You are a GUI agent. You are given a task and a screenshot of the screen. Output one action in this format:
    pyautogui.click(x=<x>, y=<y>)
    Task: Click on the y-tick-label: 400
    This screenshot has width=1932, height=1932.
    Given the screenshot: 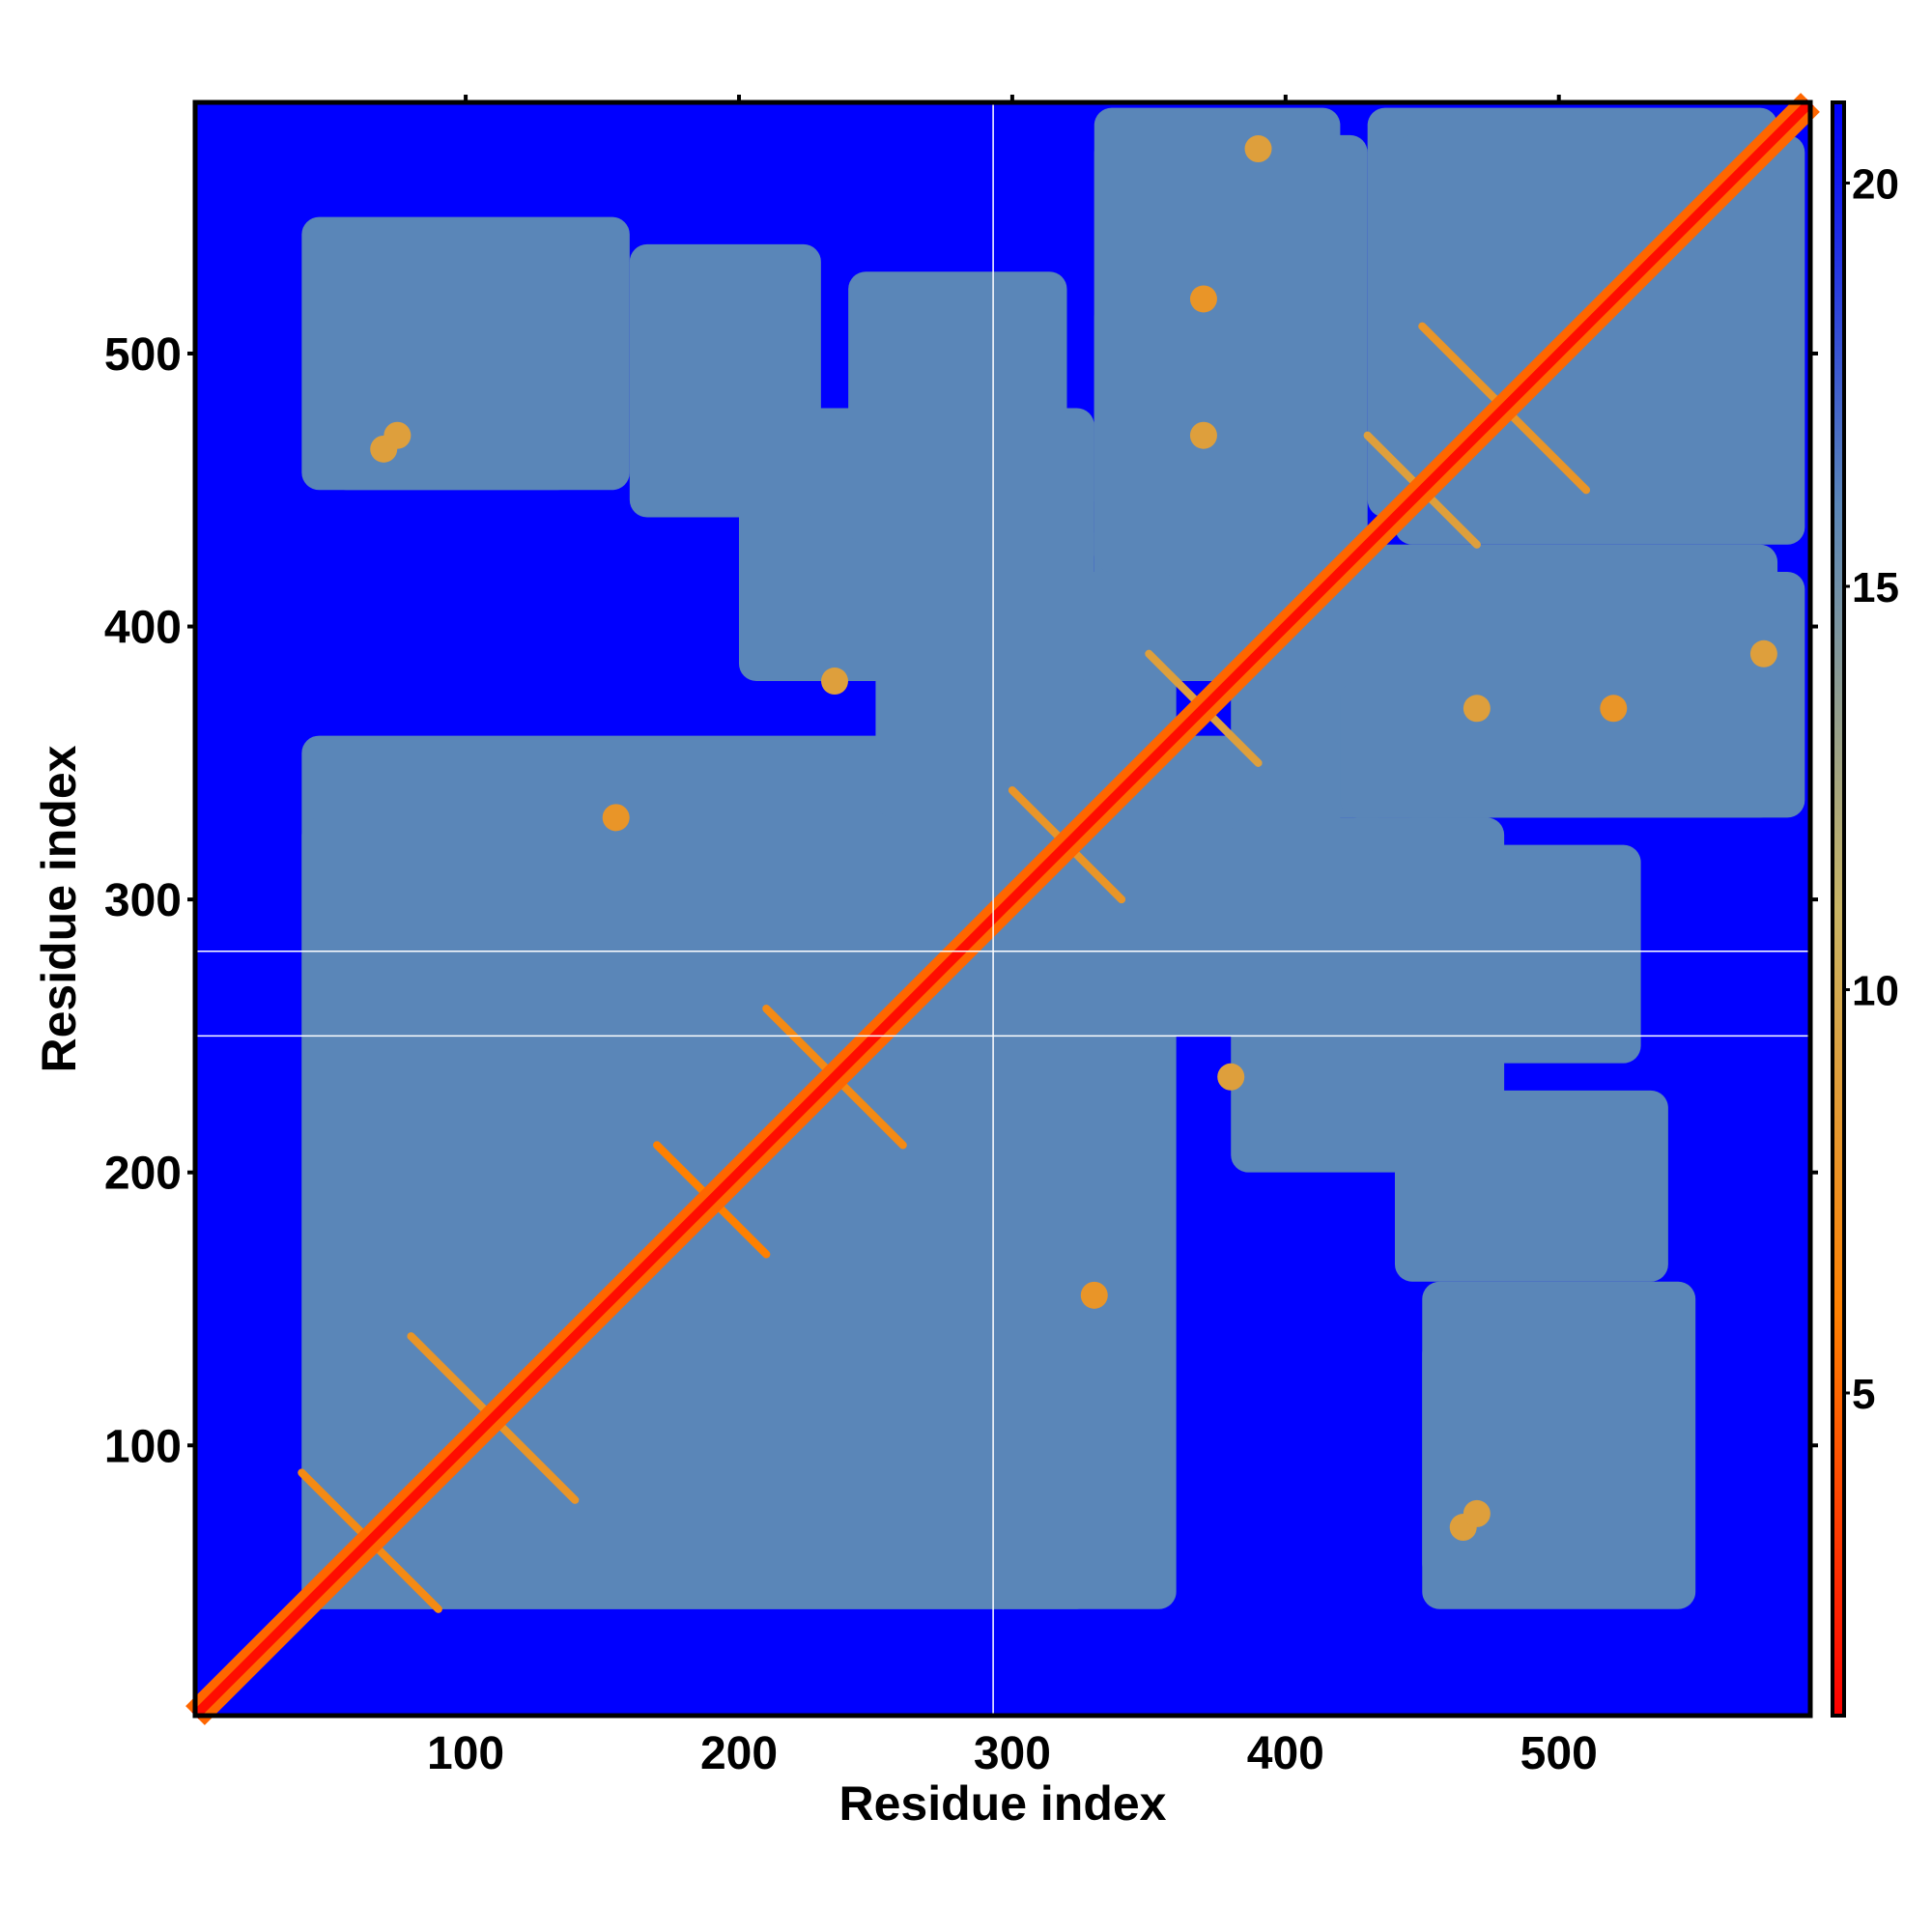 What is the action you would take?
    pyautogui.click(x=143, y=628)
    